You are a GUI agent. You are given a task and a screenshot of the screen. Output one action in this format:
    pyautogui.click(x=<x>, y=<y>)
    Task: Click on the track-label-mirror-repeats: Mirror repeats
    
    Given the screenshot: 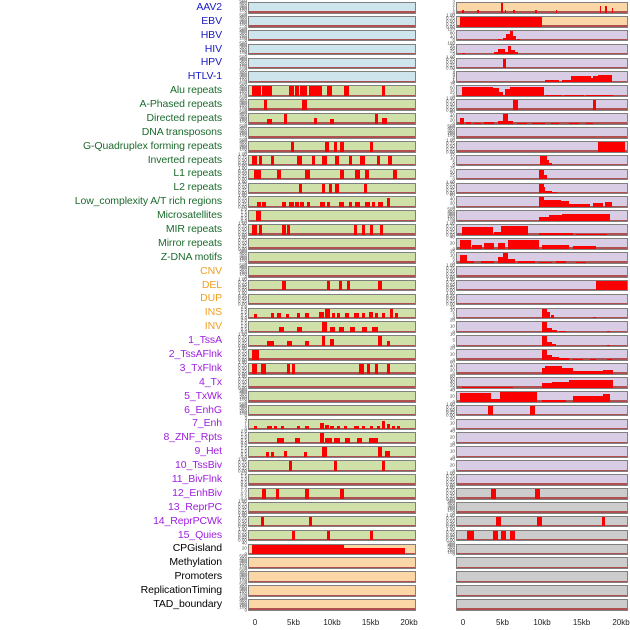 What is the action you would take?
    pyautogui.click(x=190, y=242)
    